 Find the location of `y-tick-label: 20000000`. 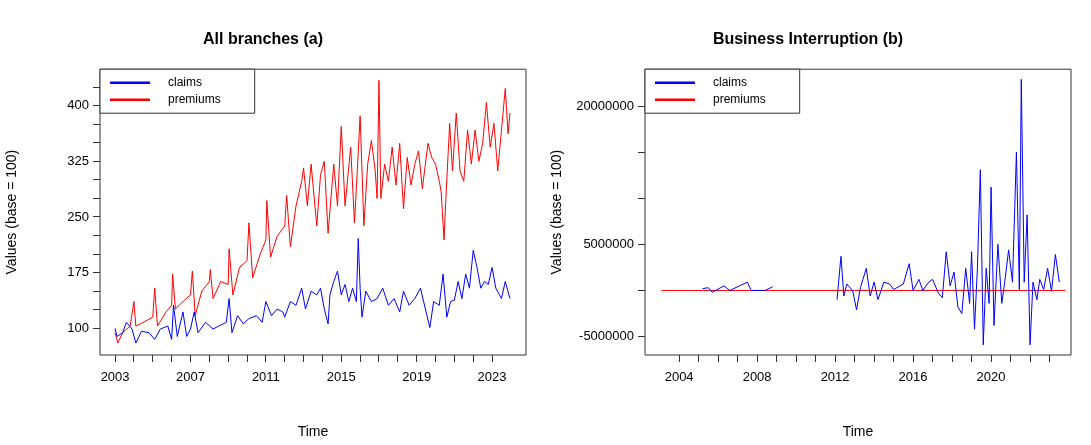

y-tick-label: 20000000 is located at coordinates (605, 105).